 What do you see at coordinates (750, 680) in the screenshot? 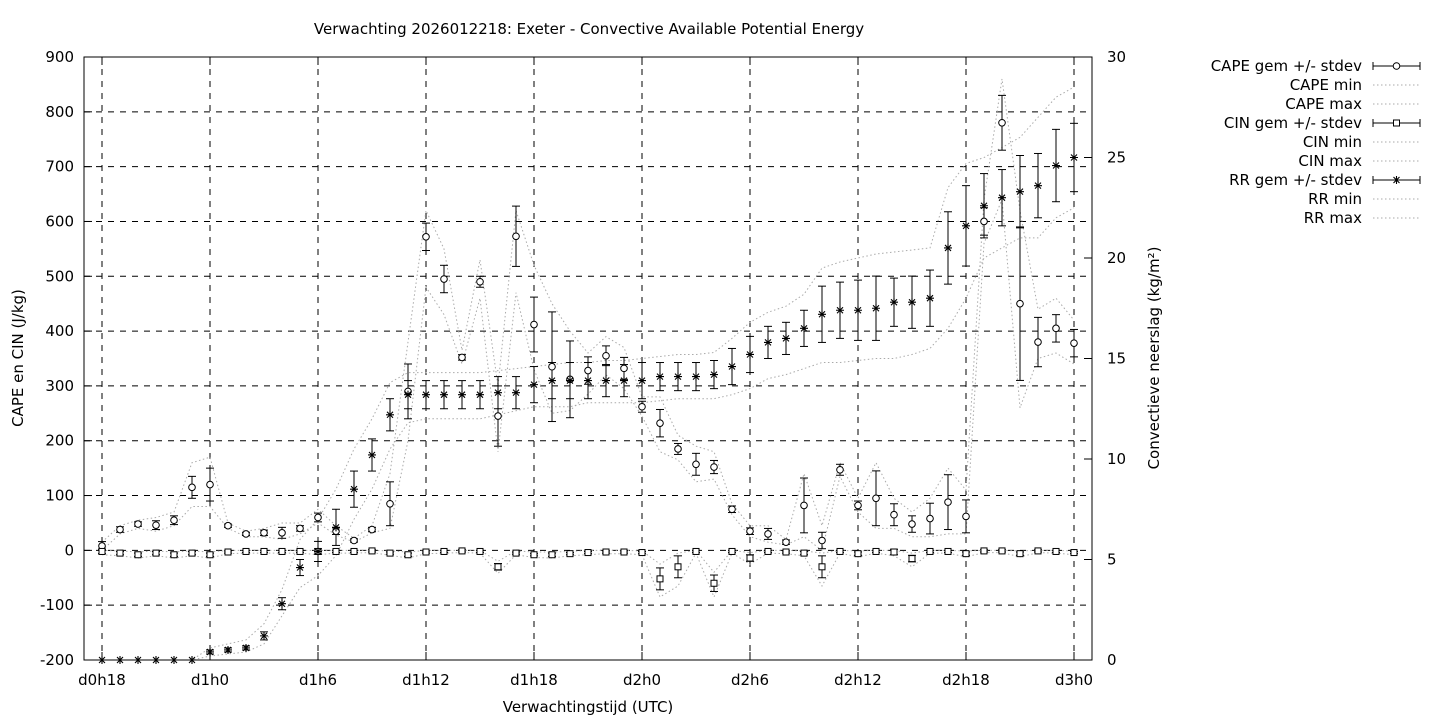
I see `x-tick-label: d2h6` at bounding box center [750, 680].